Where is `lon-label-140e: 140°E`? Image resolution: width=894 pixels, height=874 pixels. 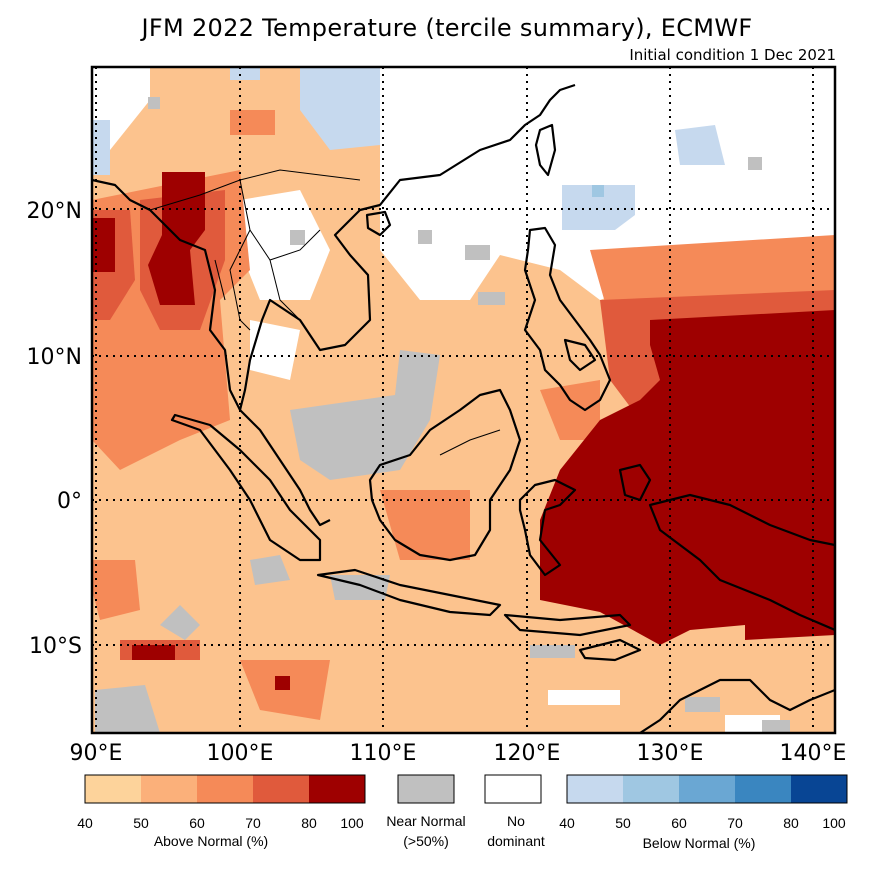 lon-label-140e: 140°E is located at coordinates (813, 753).